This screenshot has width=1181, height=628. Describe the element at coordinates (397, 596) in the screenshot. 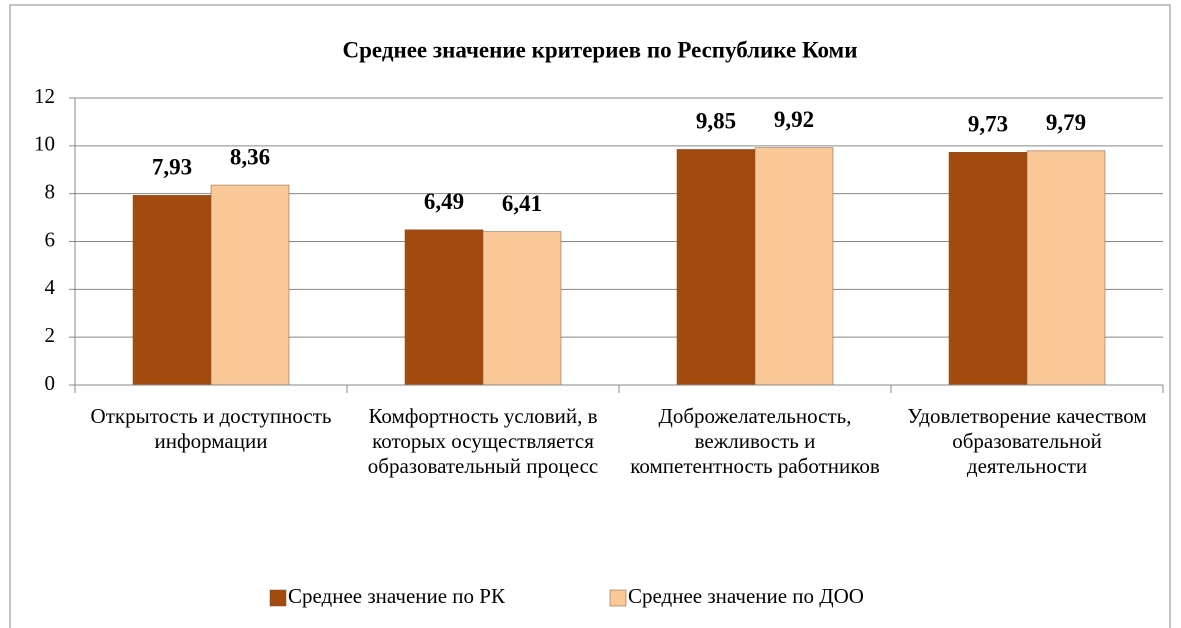

I see `legend-label: Среднее значение по РК` at that location.